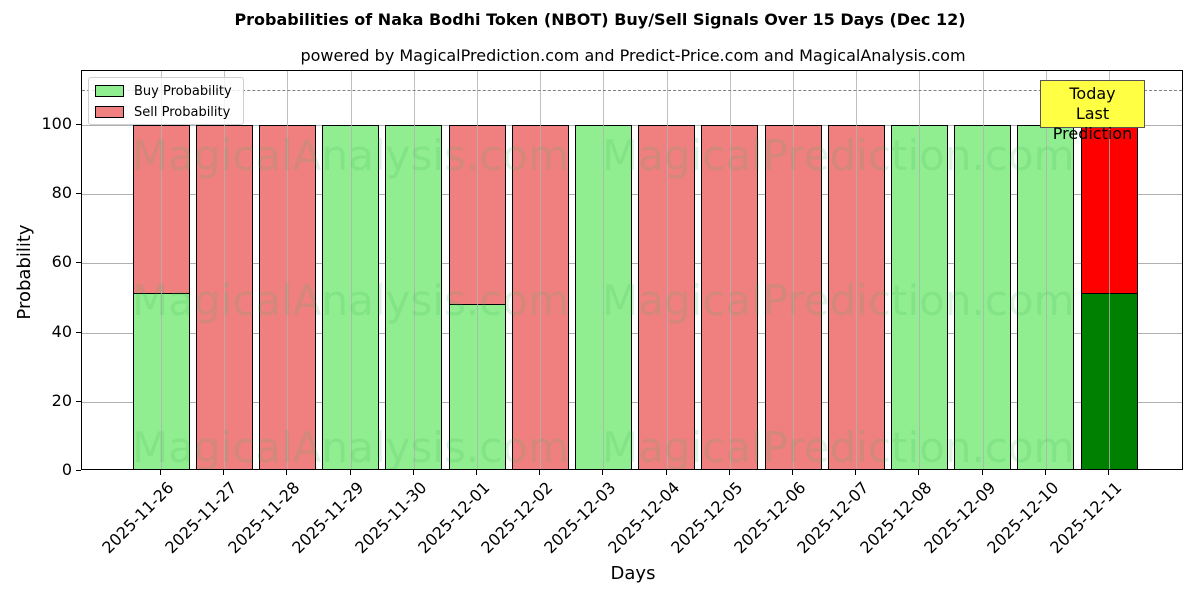 The height and width of the screenshot is (600, 1200). I want to click on y-tick-label: 20, so click(61, 400).